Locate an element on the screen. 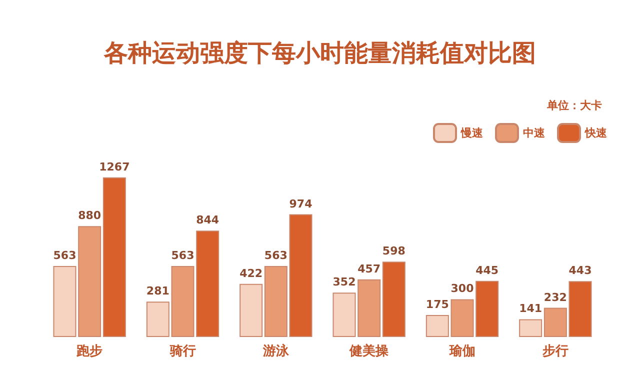 The height and width of the screenshot is (385, 640). data-label: 175 is located at coordinates (437, 304).